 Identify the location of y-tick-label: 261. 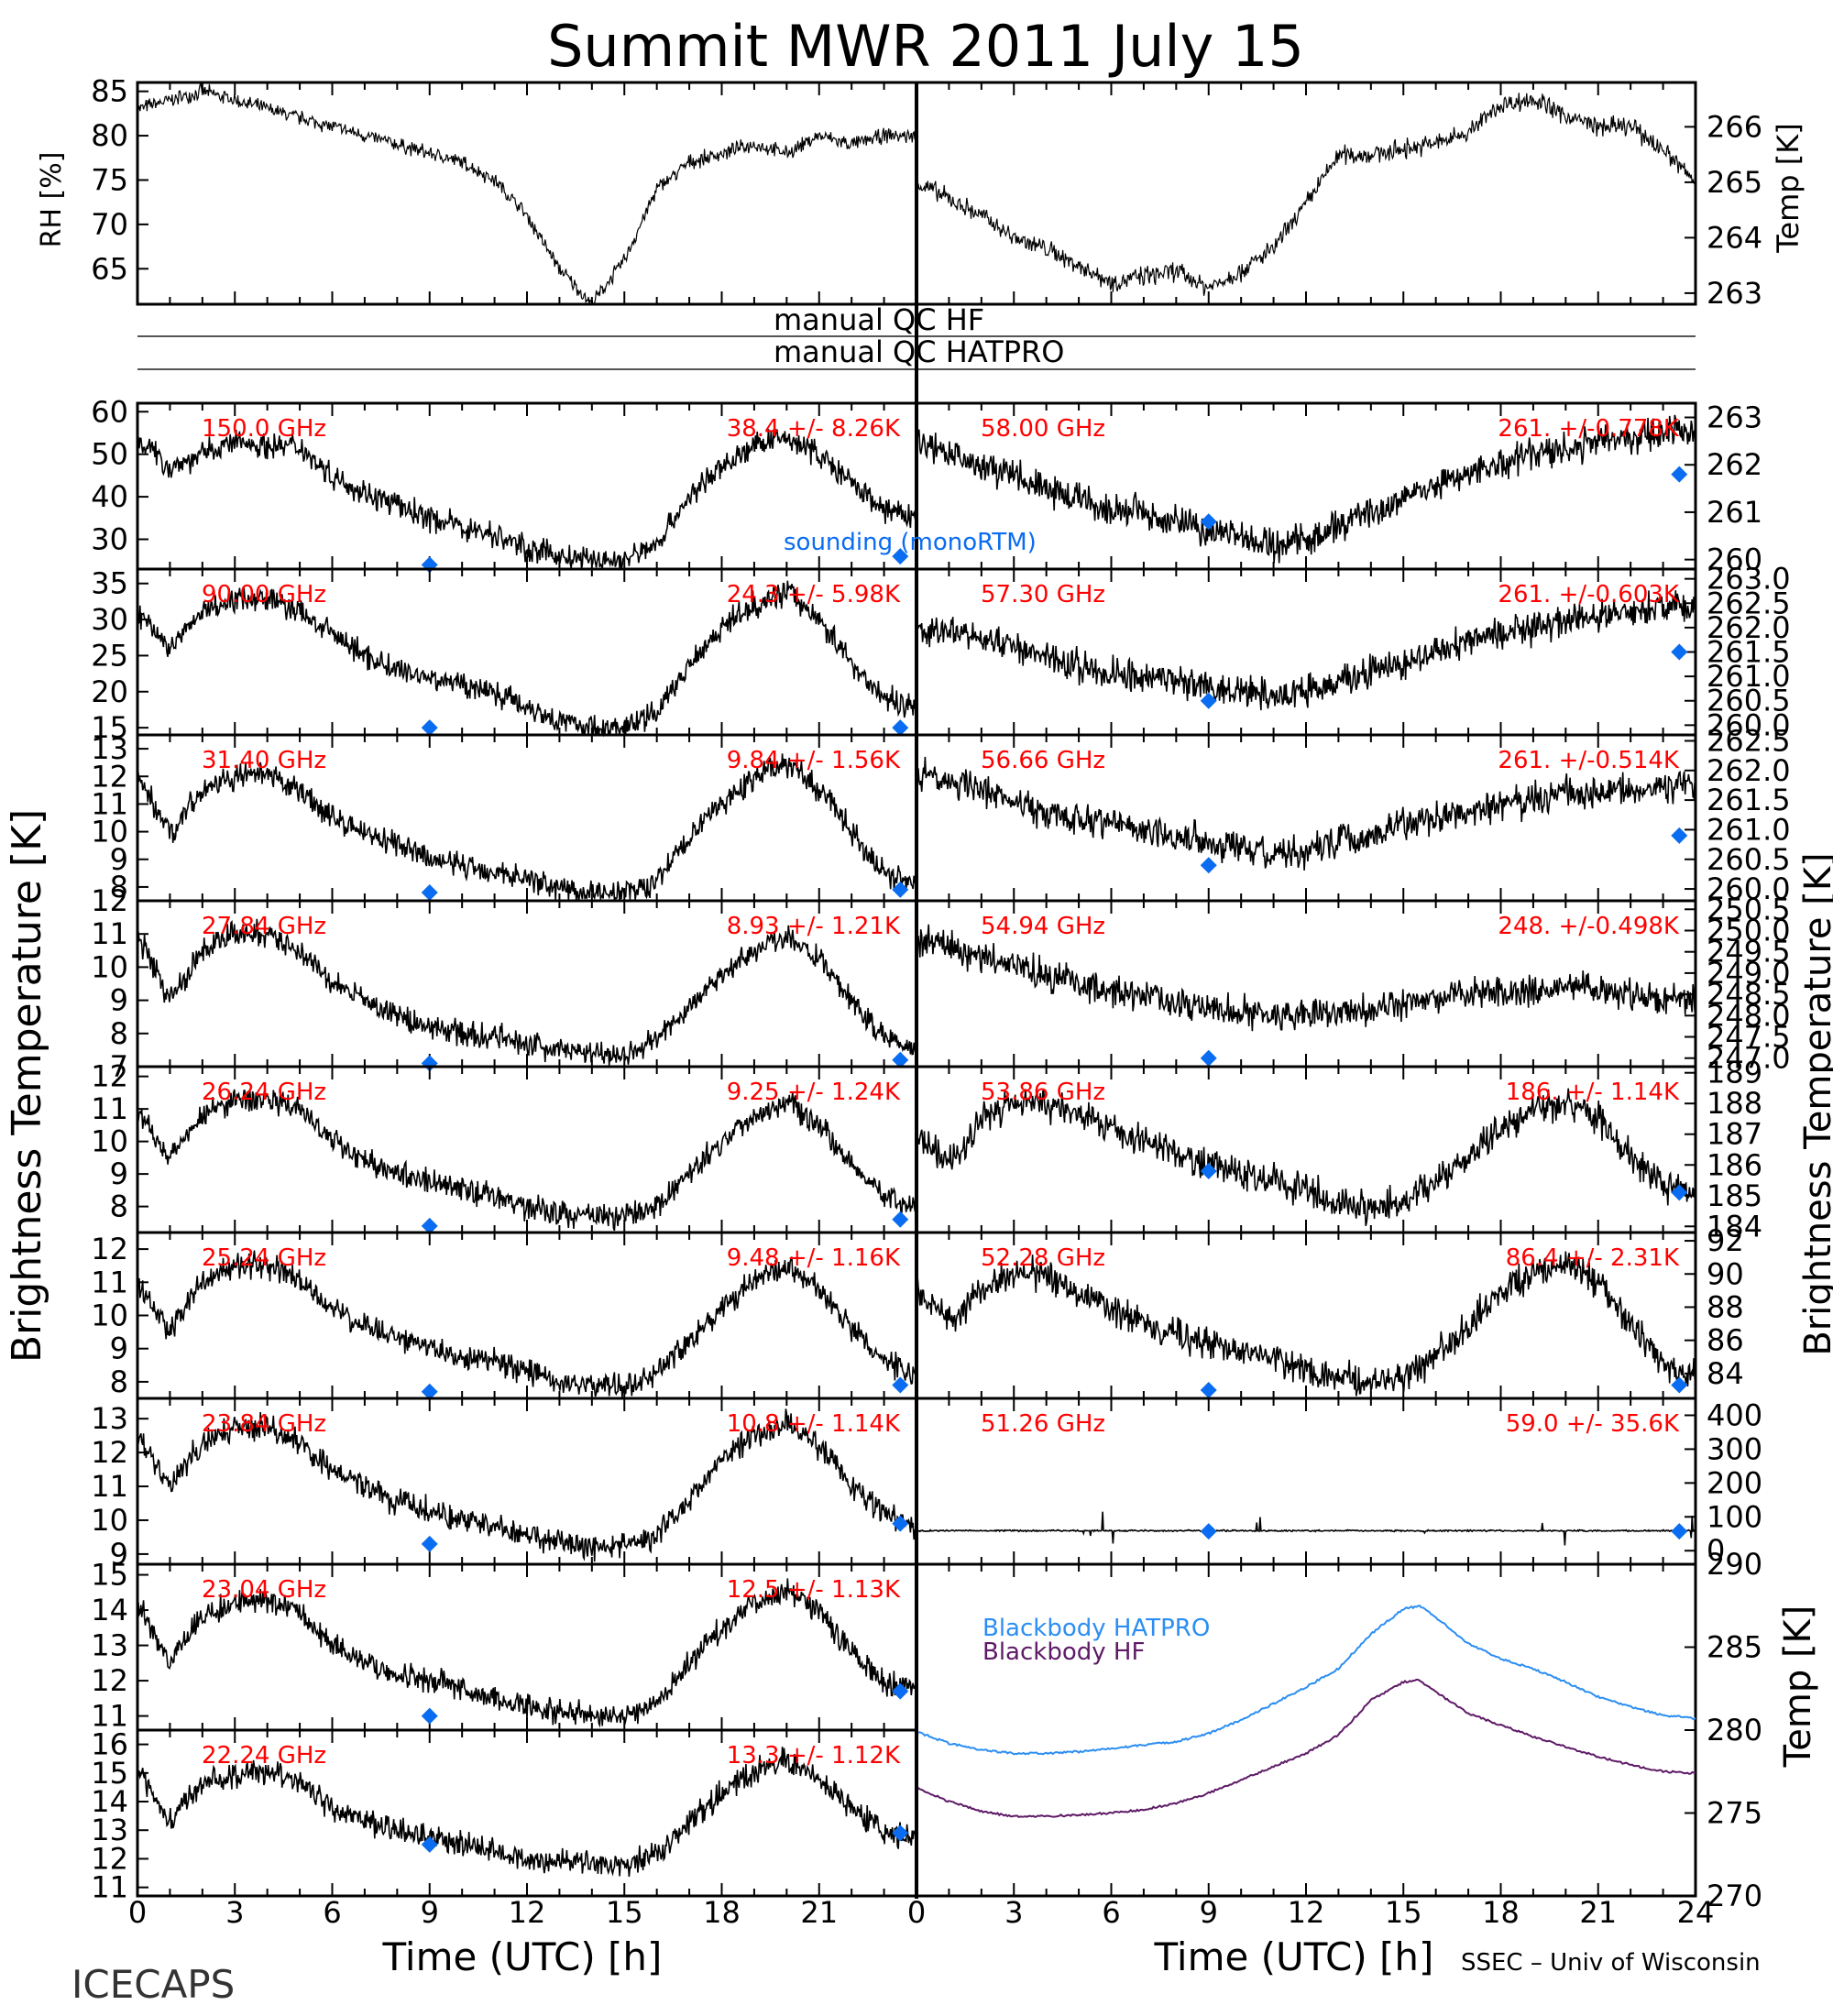
(1734, 512).